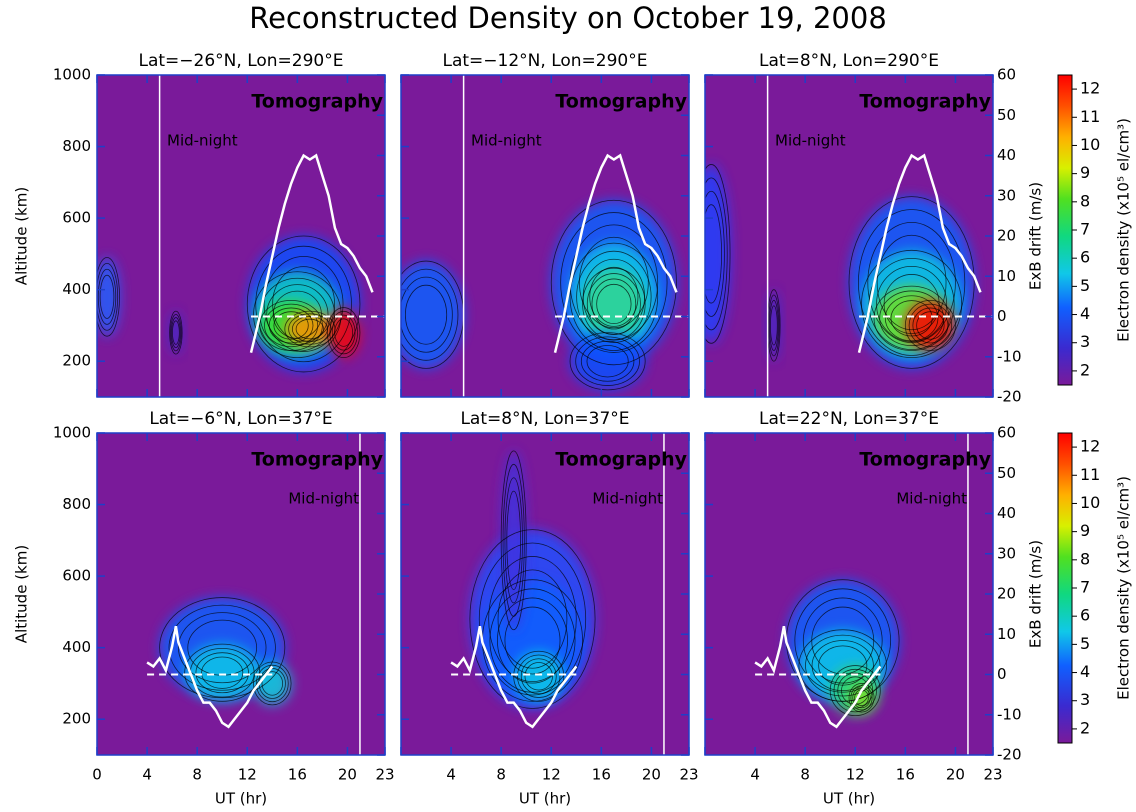 The height and width of the screenshot is (812, 1136). What do you see at coordinates (755, 775) in the screenshot?
I see `x-tick-label: 4` at bounding box center [755, 775].